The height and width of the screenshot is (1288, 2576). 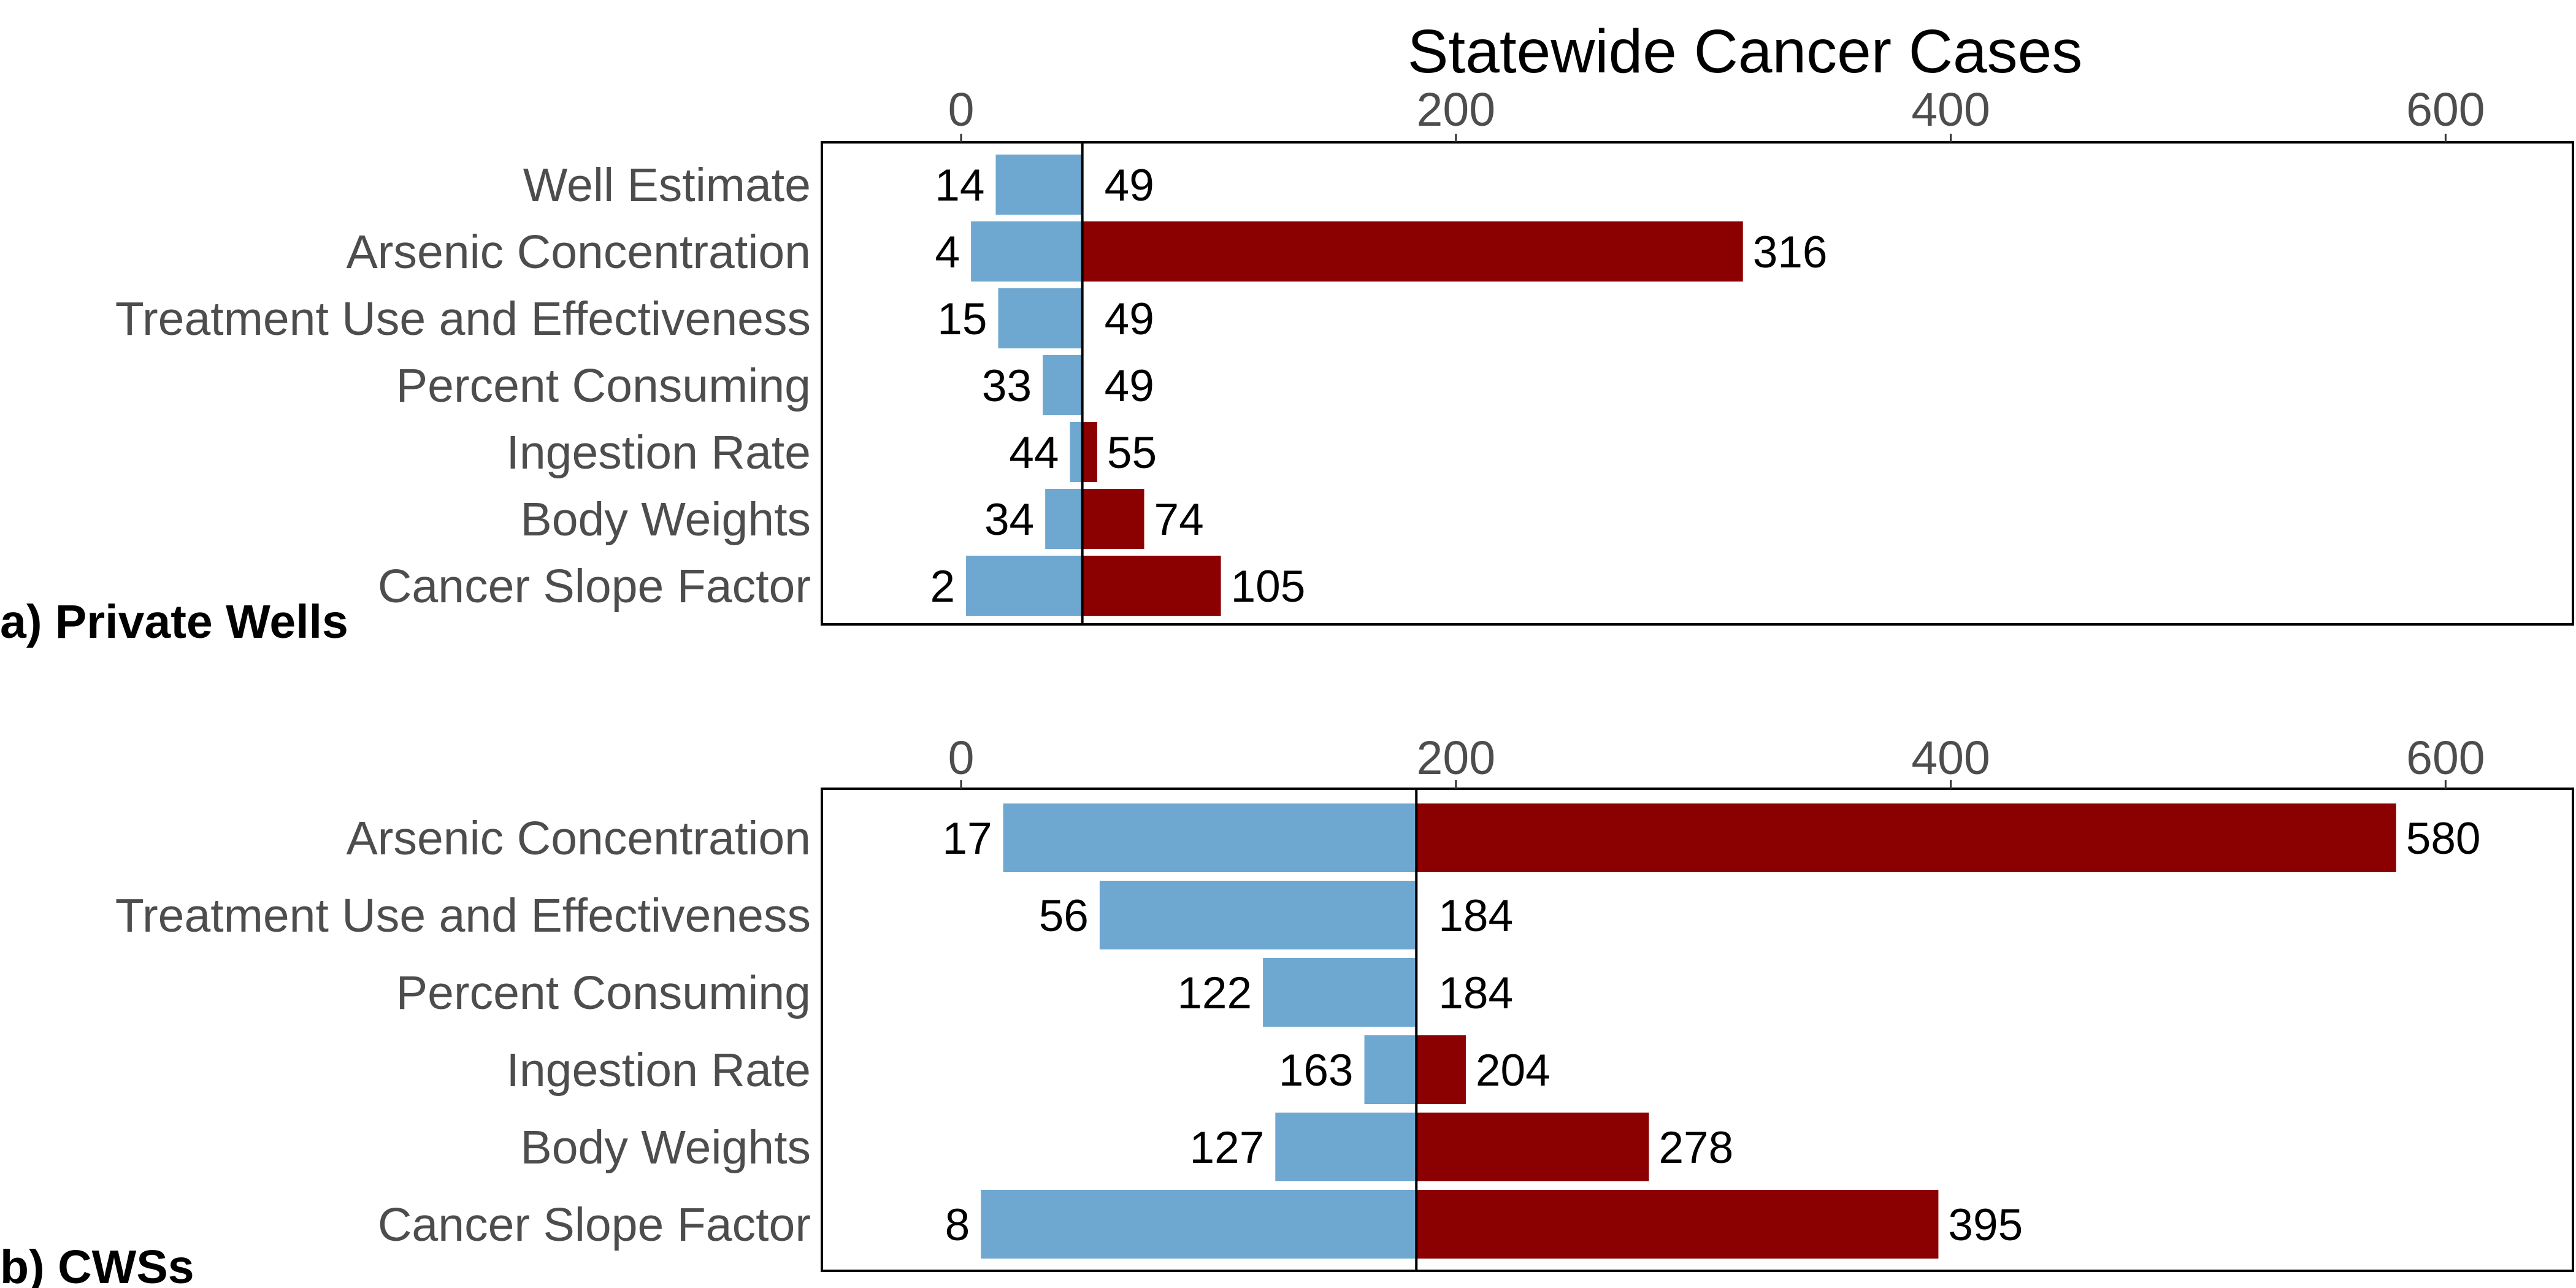 What do you see at coordinates (1790, 252) in the screenshot?
I see `value-label-high: 316` at bounding box center [1790, 252].